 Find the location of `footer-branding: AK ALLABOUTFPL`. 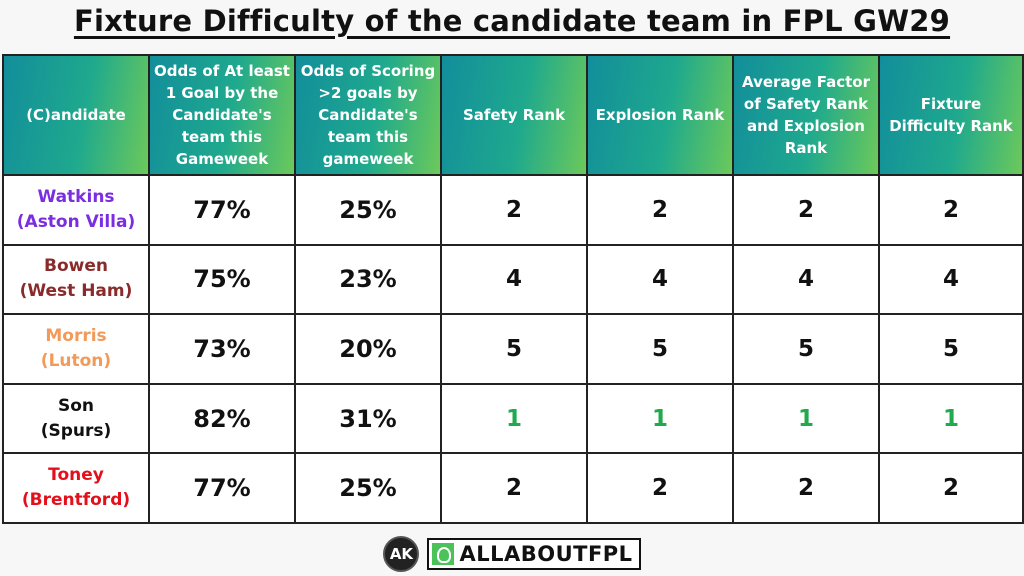

footer-branding: AK ALLABOUTFPL is located at coordinates (512, 554).